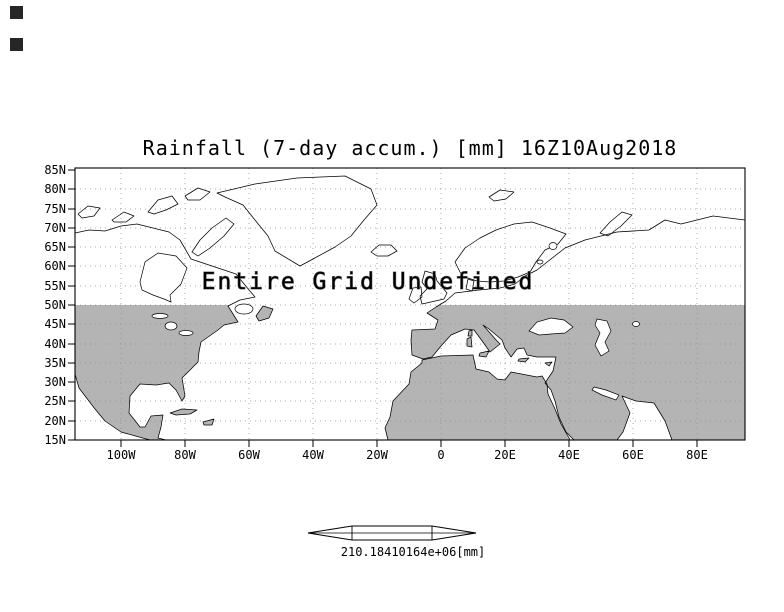  I want to click on lon-label: 40E, so click(569, 455).